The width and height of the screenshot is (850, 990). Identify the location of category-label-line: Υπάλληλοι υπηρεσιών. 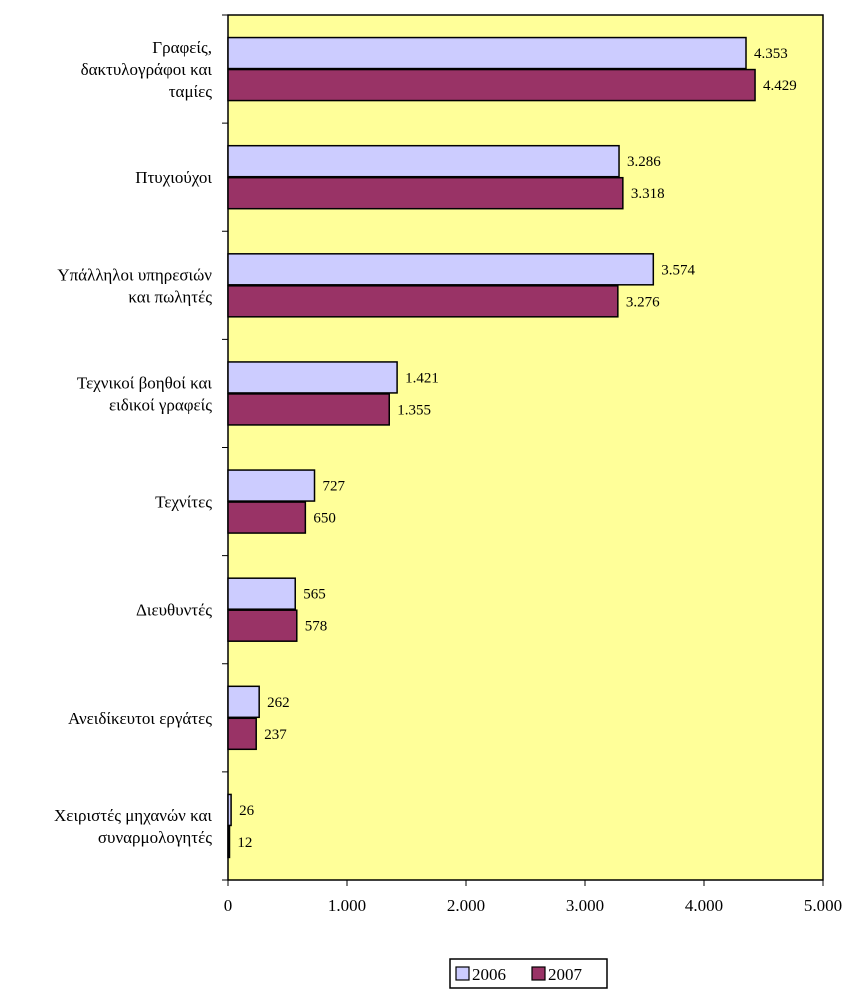
(134, 274).